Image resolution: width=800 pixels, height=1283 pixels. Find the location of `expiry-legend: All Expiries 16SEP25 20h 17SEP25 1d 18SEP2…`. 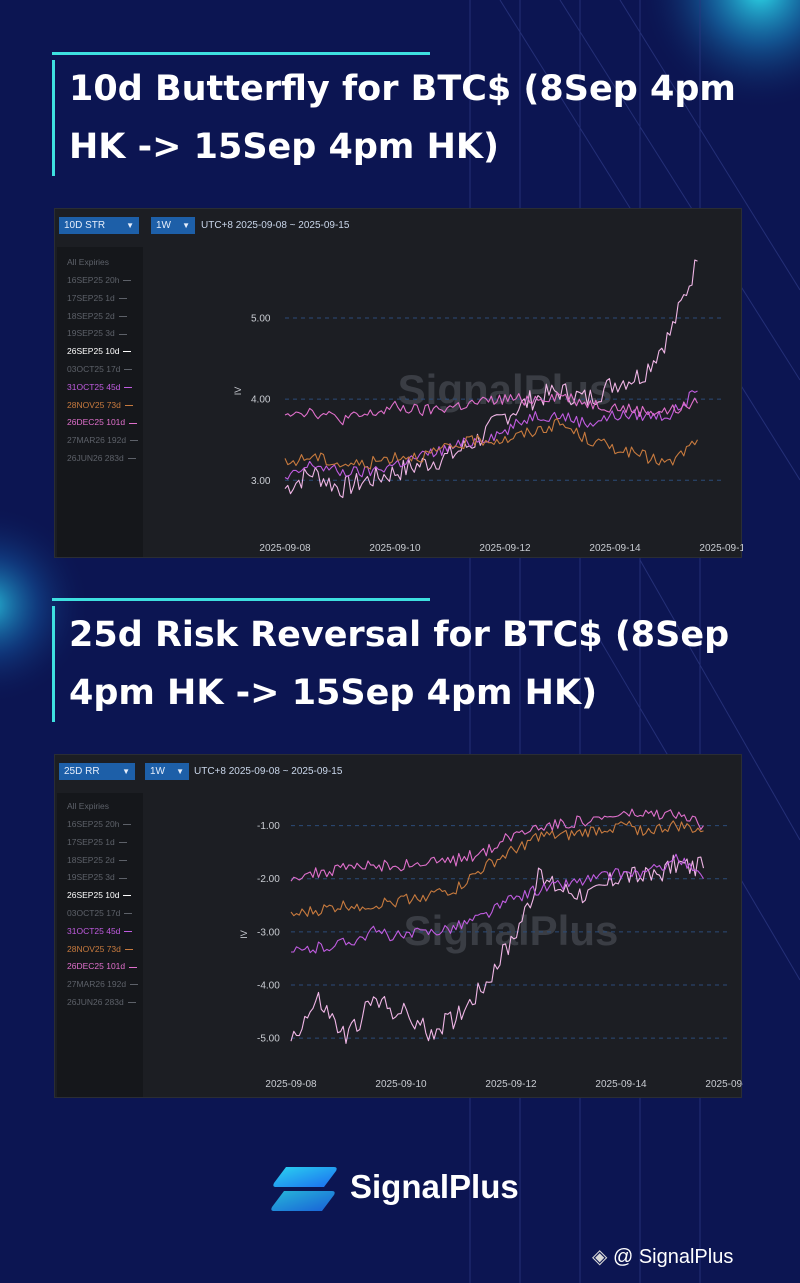

expiry-legend: All Expiries 16SEP25 20h 17SEP25 1d 18SEP2… is located at coordinates (100, 945).